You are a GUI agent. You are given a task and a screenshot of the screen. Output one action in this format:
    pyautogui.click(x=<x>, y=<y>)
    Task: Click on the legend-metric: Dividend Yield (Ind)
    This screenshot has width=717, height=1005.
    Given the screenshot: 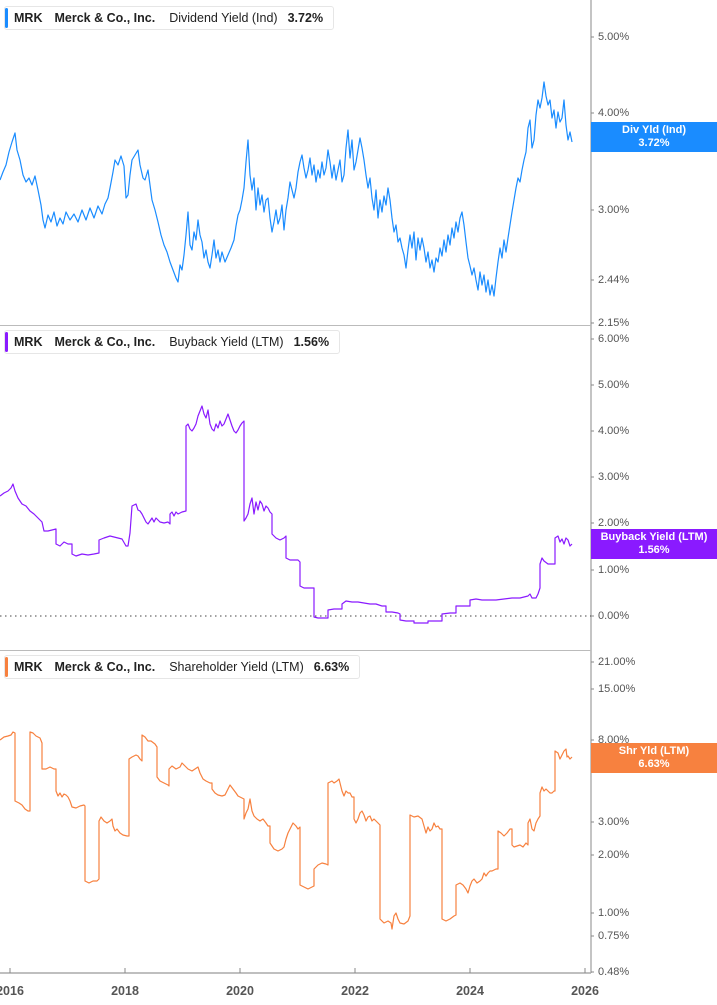 What is the action you would take?
    pyautogui.click(x=223, y=18)
    